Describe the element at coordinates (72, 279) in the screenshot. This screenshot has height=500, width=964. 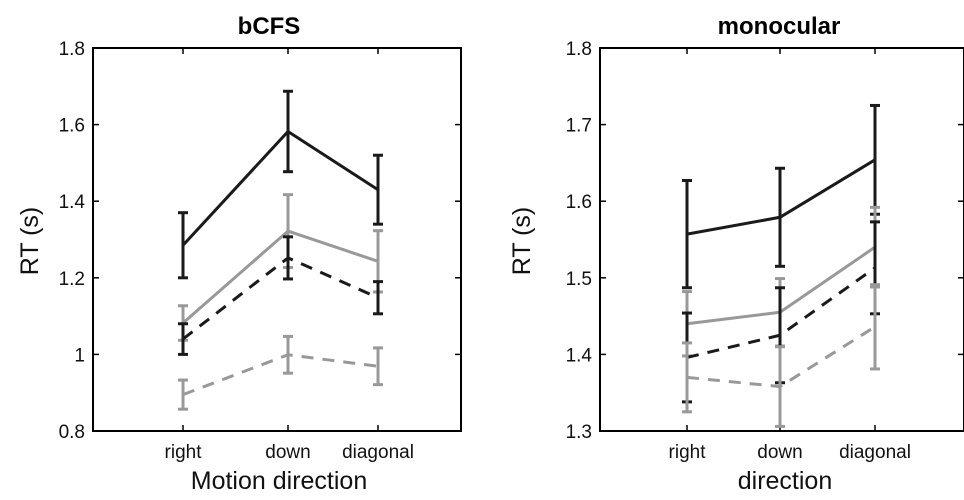
I see `y-tick-label: 1.2` at that location.